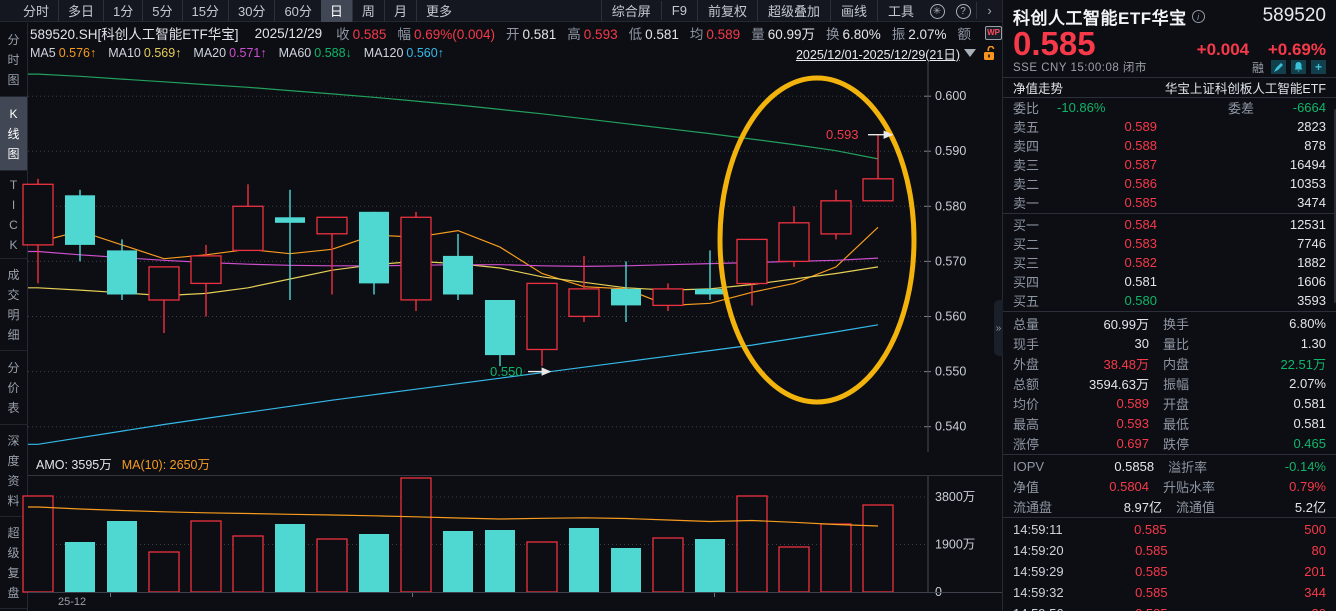 The height and width of the screenshot is (611, 1336). I want to click on gear-icon: ✳, so click(937, 10).